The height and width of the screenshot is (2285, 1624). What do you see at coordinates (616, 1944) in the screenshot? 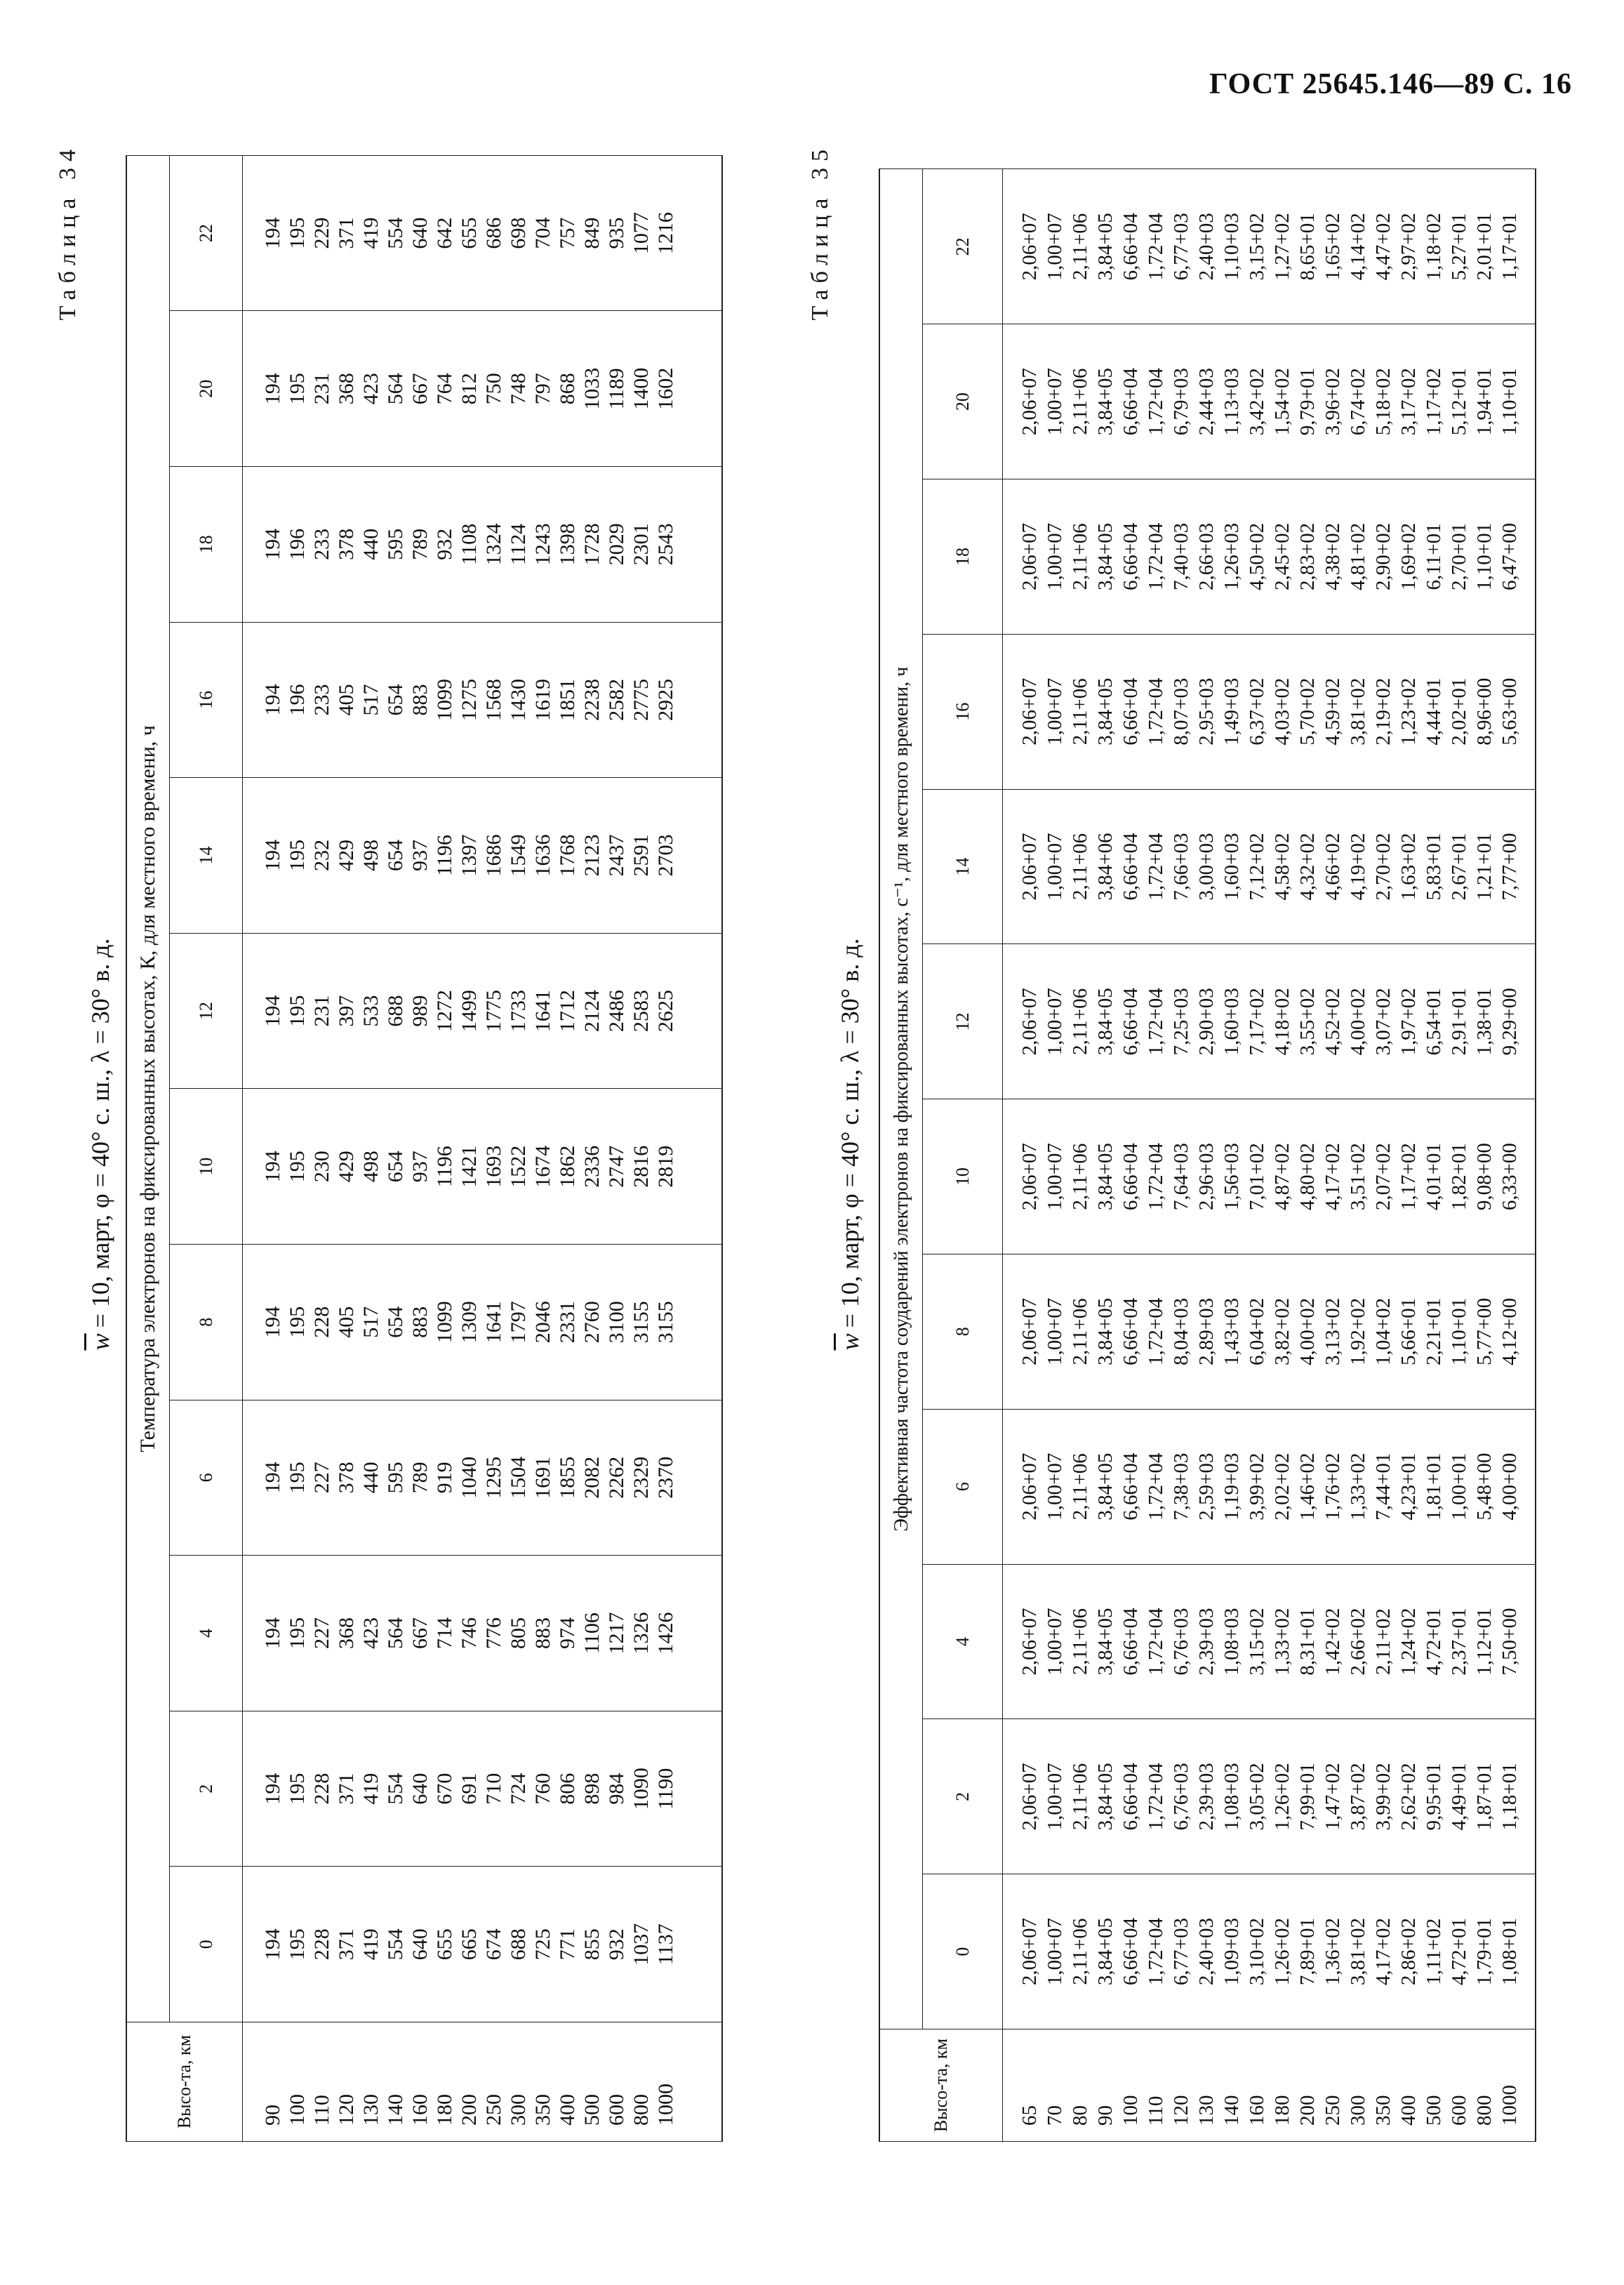
I see `value-cell: 932` at bounding box center [616, 1944].